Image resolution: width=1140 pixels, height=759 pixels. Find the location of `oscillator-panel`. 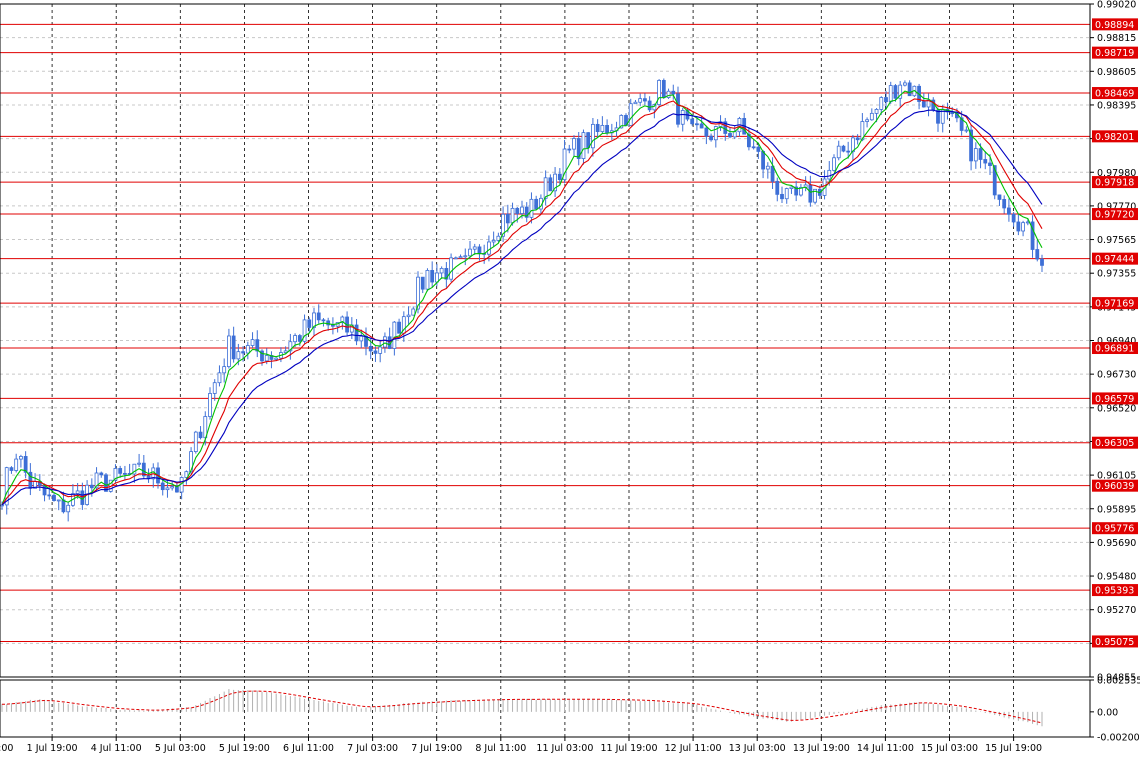

oscillator-panel is located at coordinates (522, 708).